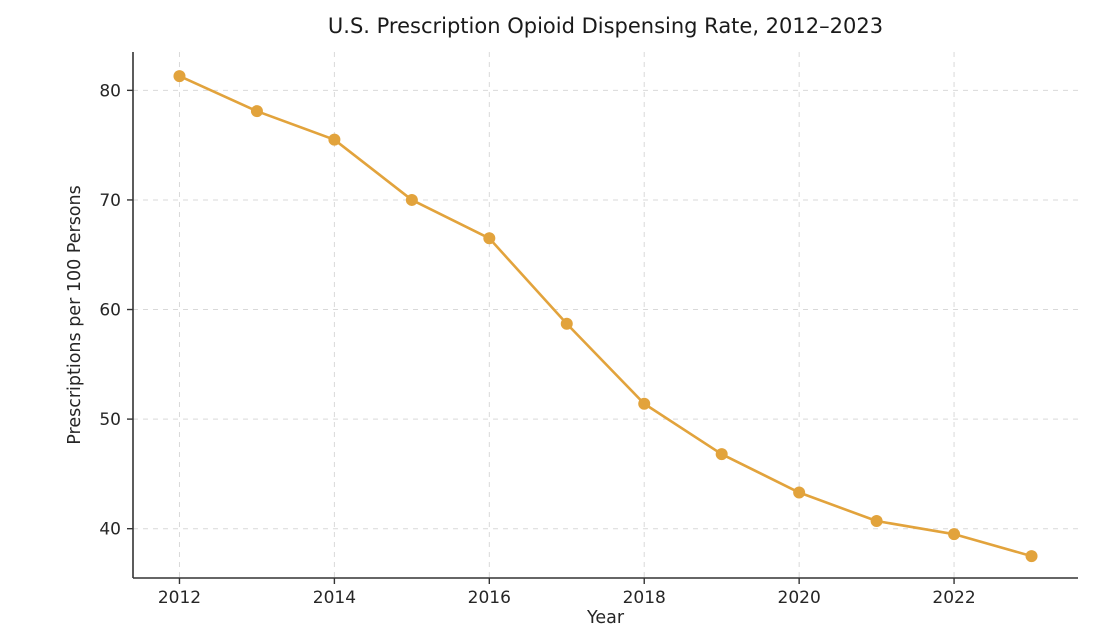  What do you see at coordinates (644, 598) in the screenshot?
I see `x-tick-label: 2018` at bounding box center [644, 598].